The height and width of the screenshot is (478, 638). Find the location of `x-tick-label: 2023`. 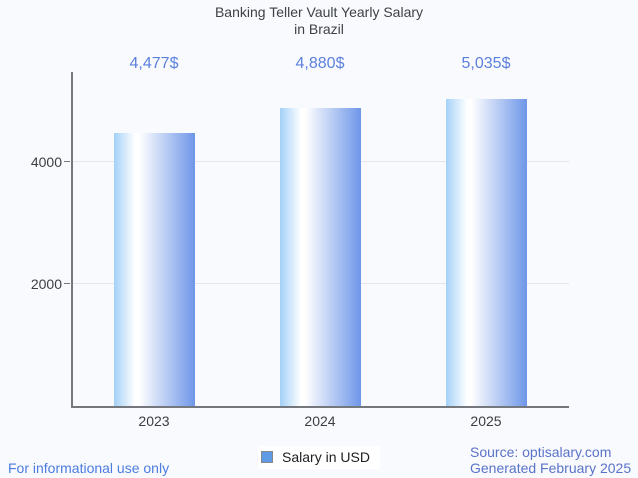

x-tick-label: 2023 is located at coordinates (154, 421).